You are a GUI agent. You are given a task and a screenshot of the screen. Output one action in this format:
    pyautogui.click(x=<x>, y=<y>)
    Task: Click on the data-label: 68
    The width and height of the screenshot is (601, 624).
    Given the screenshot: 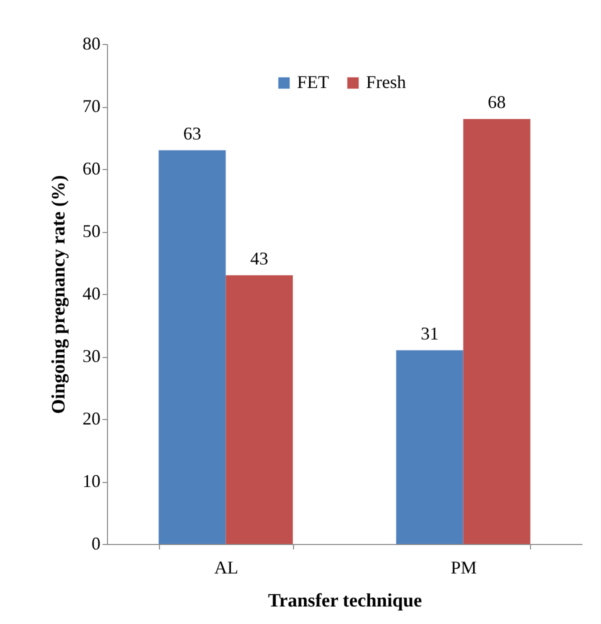 What is the action you would take?
    pyautogui.click(x=497, y=102)
    